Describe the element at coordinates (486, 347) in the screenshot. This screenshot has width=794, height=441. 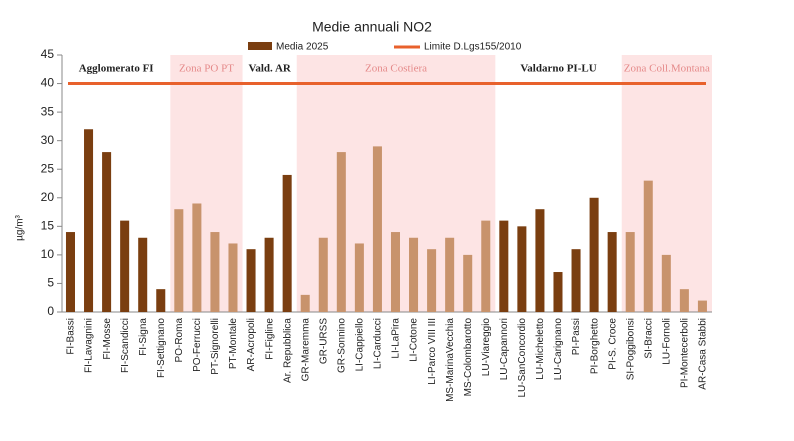
I see `x-tick-label: LU-Viareggio` at that location.